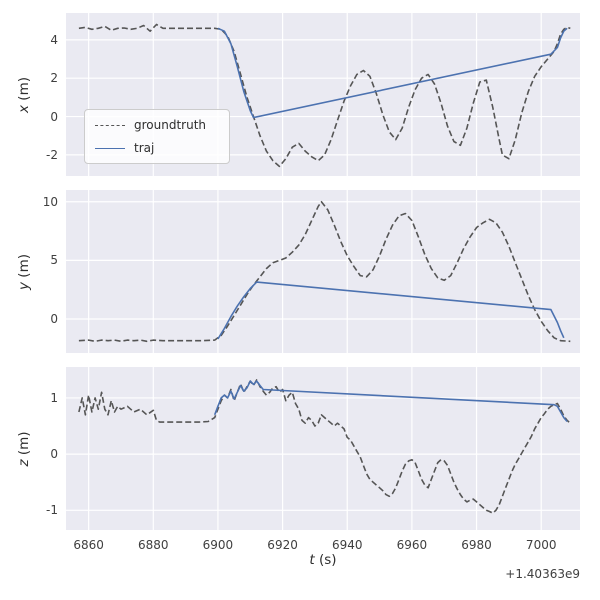 The image size is (600, 600). I want to click on x-tick-label: 6880, so click(153, 545).